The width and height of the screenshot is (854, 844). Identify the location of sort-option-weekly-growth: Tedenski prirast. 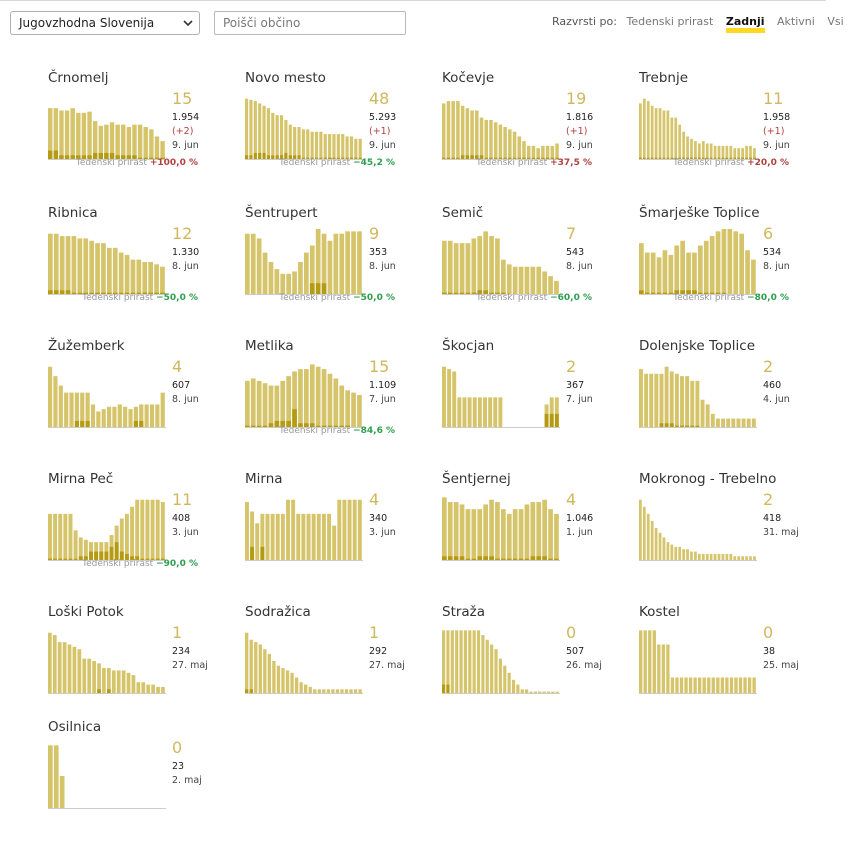
(670, 21).